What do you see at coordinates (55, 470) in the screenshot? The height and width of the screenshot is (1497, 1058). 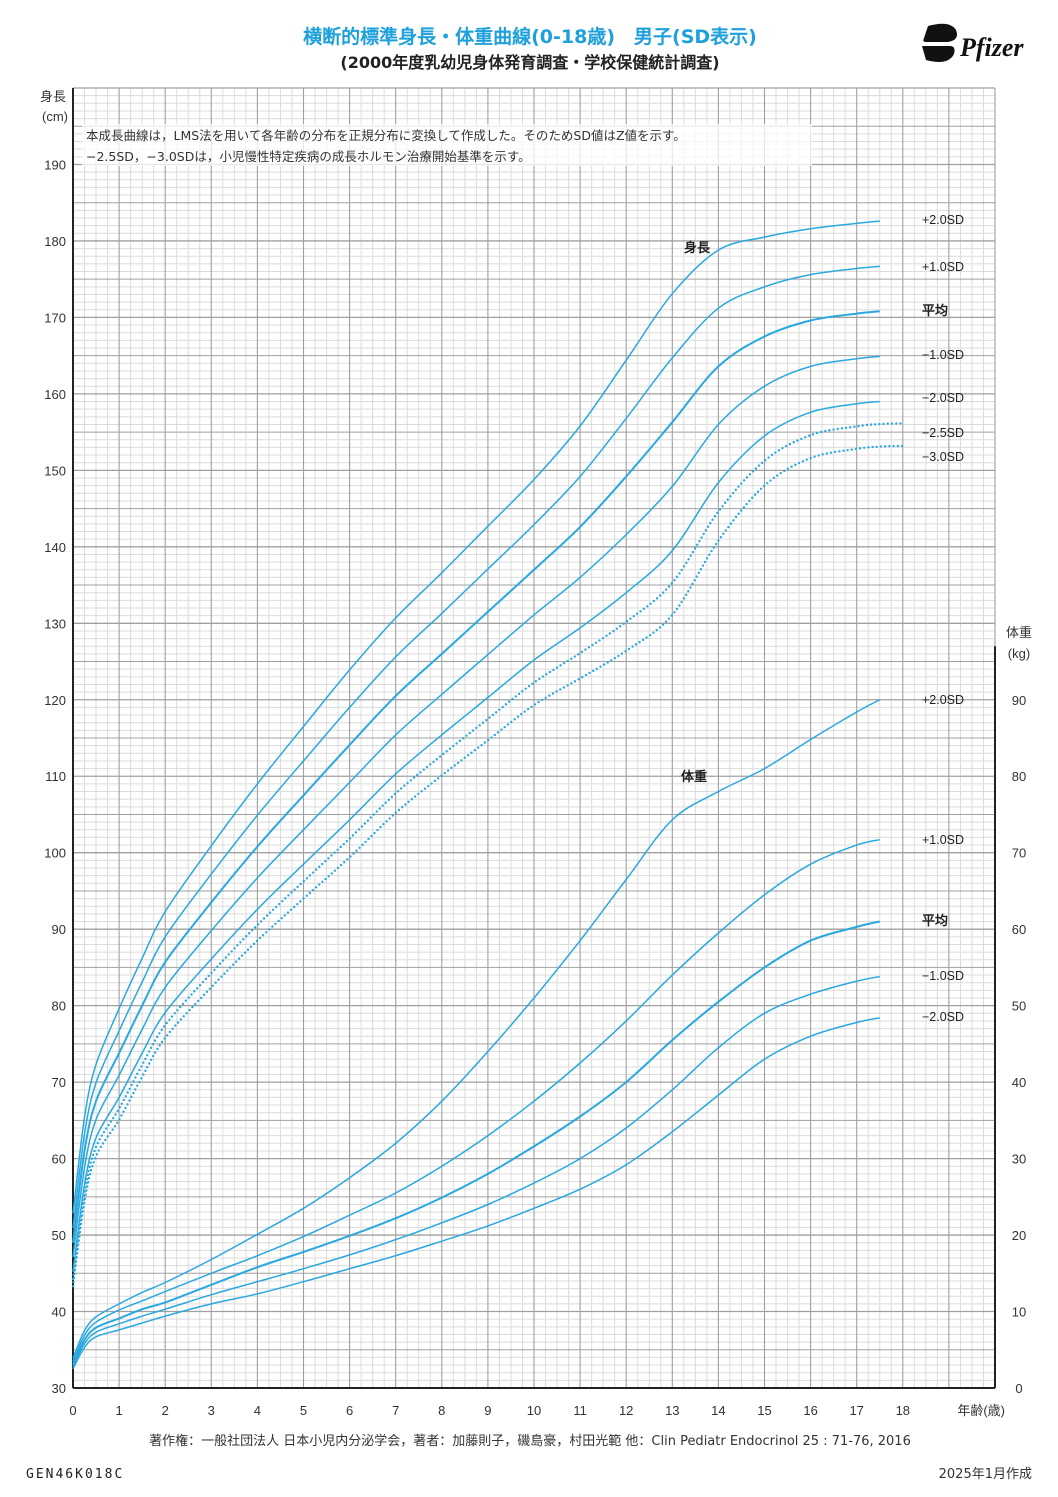 I see `height-tick-label: 150` at bounding box center [55, 470].